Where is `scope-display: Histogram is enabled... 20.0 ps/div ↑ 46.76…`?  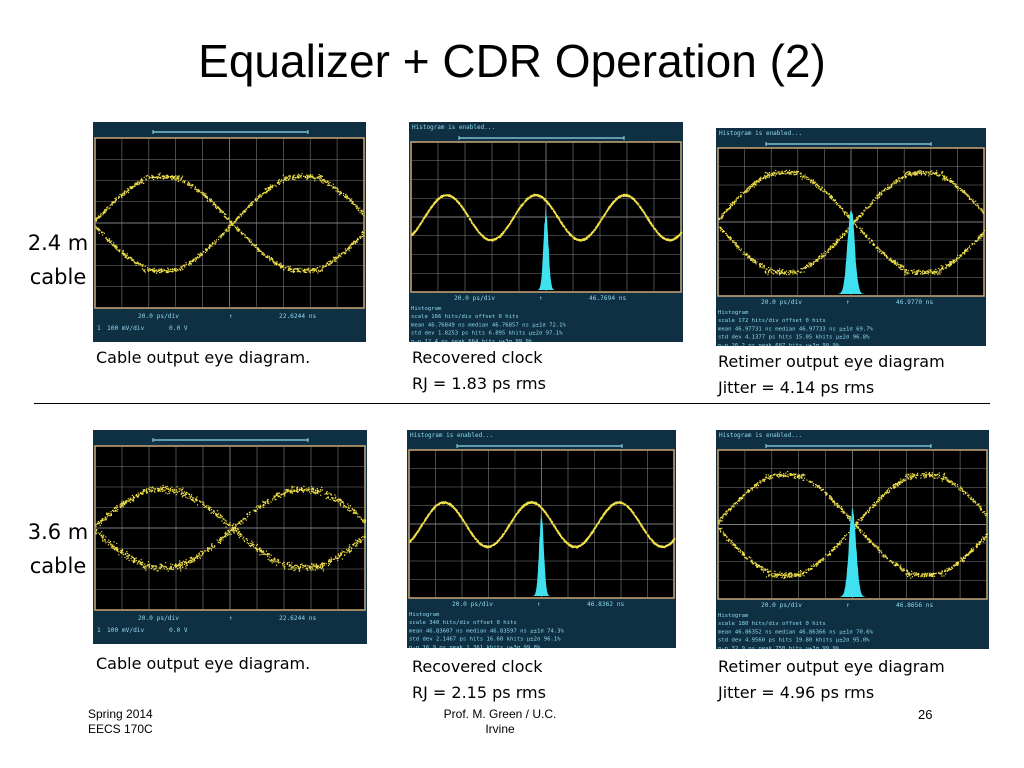
scope-display: Histogram is enabled... 20.0 ps/div ↑ 46.76… is located at coordinates (546, 233).